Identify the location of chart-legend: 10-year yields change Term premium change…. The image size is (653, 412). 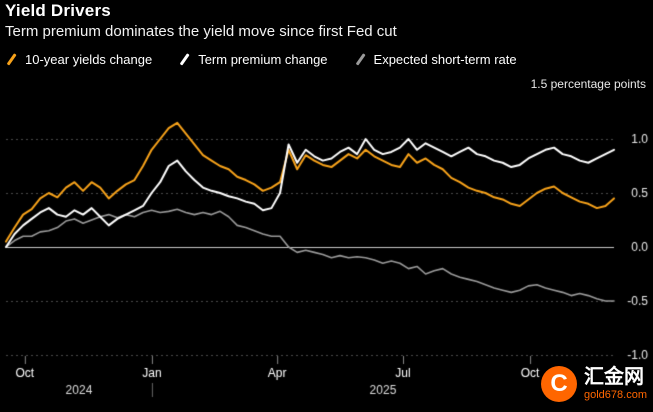
(327, 59).